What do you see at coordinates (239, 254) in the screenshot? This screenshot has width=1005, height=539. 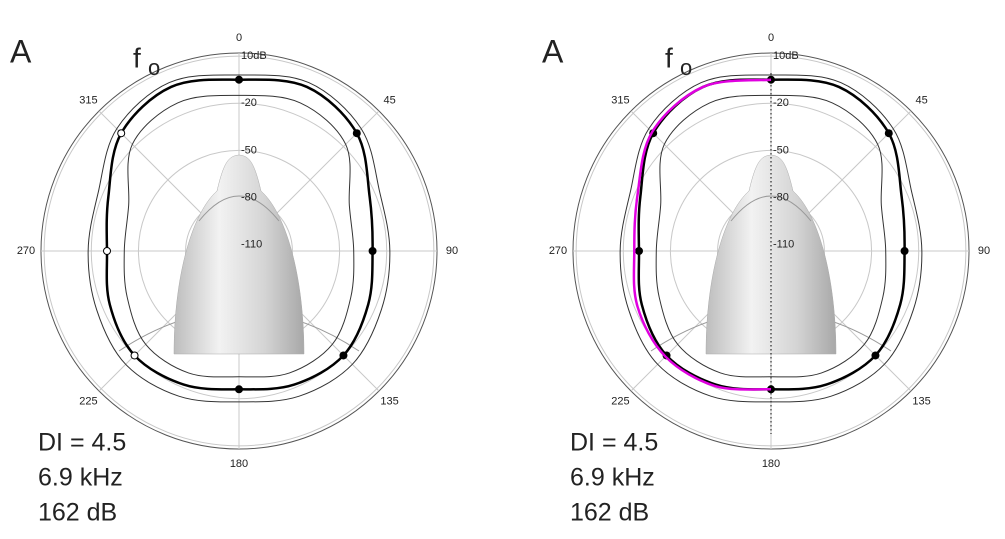 I see `head-shape` at bounding box center [239, 254].